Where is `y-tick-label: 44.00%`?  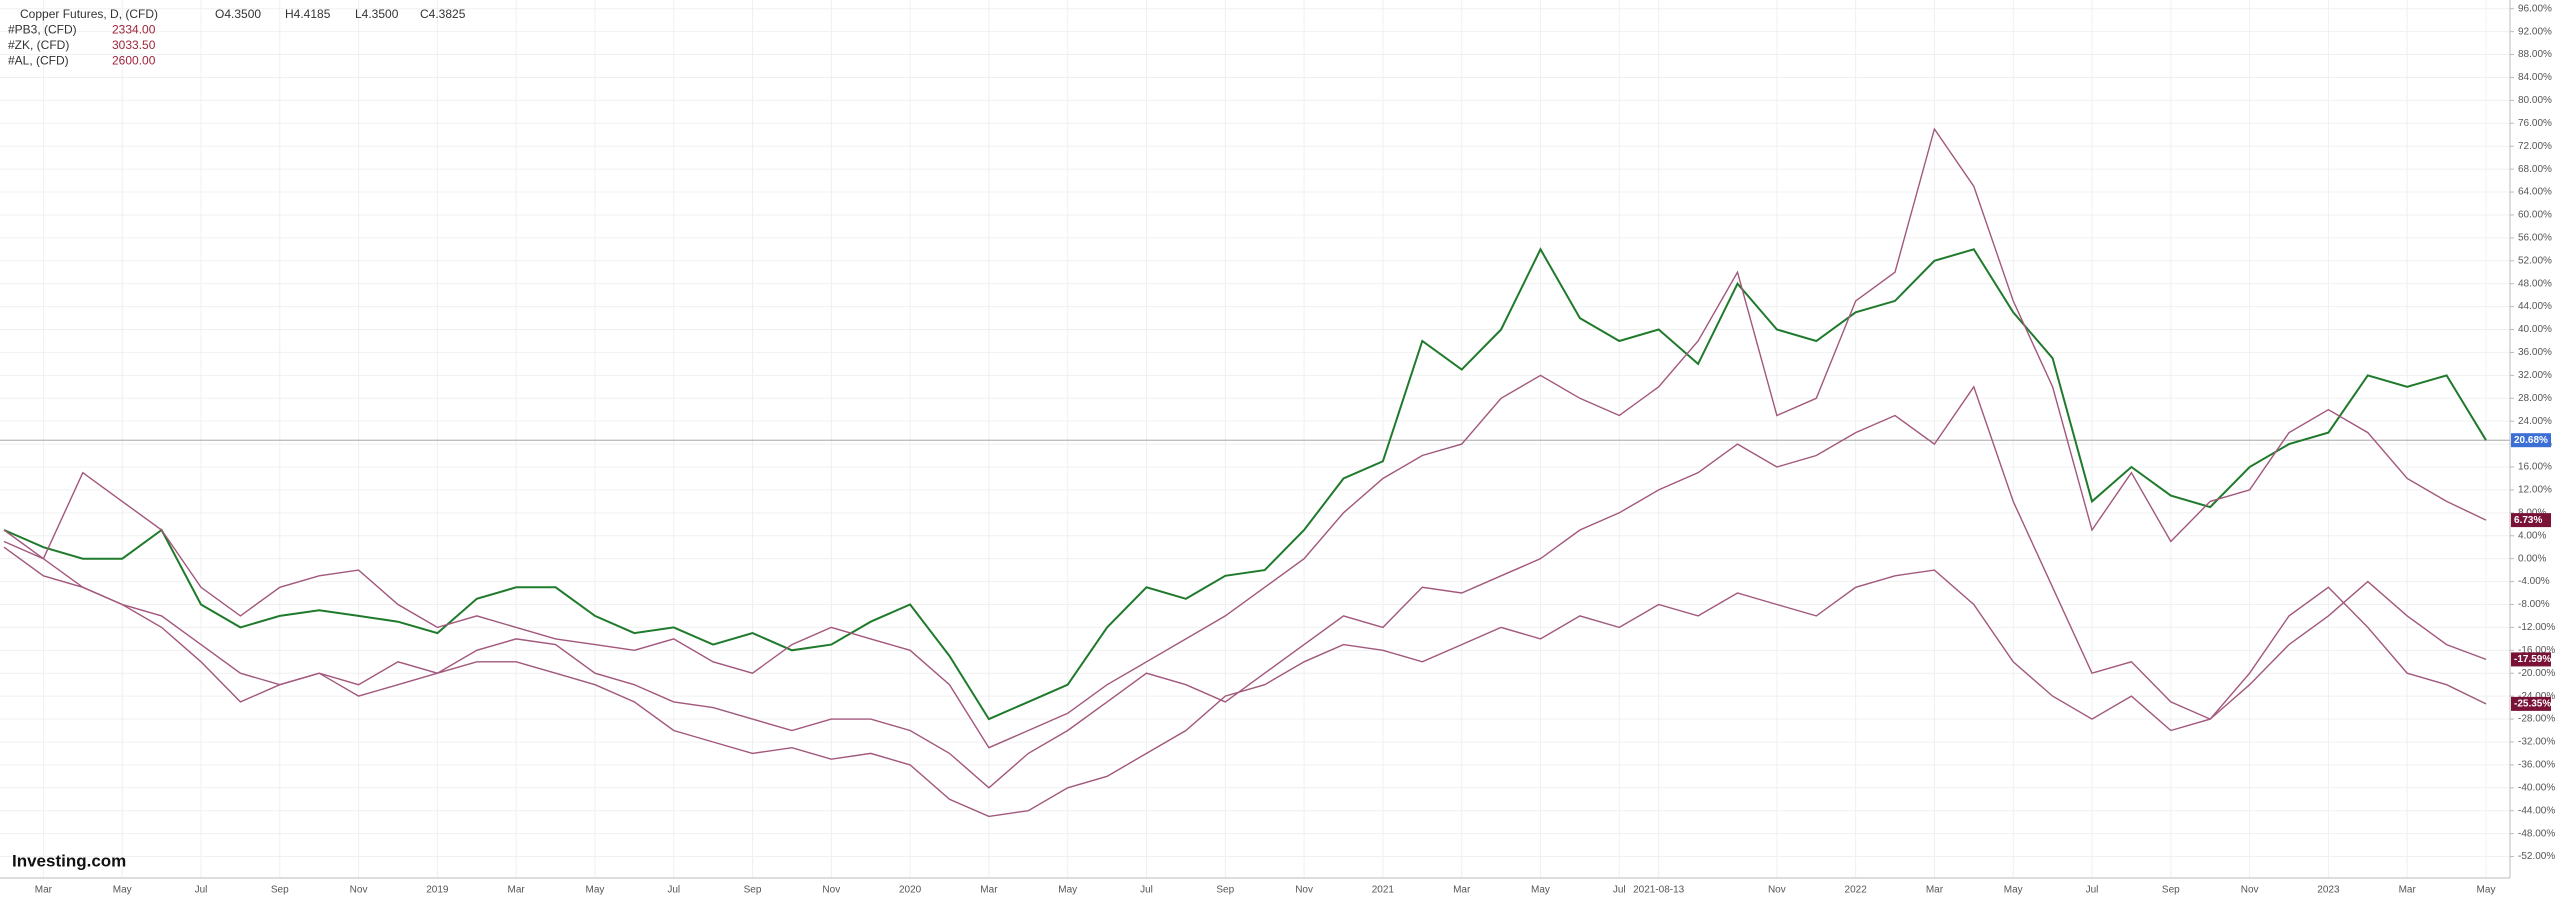 y-tick-label: 44.00% is located at coordinates (2535, 306).